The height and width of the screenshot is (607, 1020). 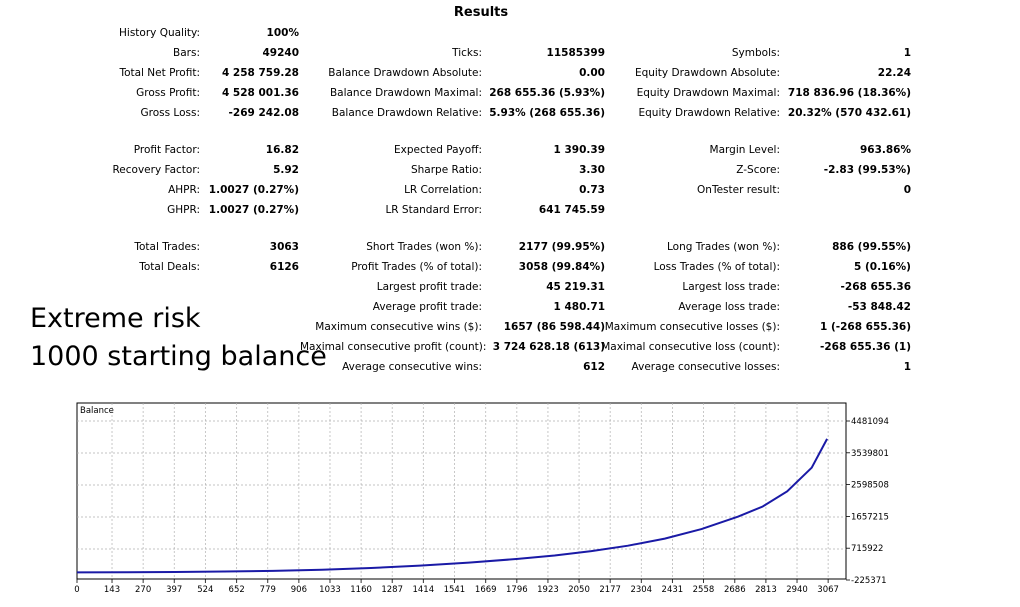 What do you see at coordinates (361, 590) in the screenshot?
I see `x-tick-label-9: 1160` at bounding box center [361, 590].